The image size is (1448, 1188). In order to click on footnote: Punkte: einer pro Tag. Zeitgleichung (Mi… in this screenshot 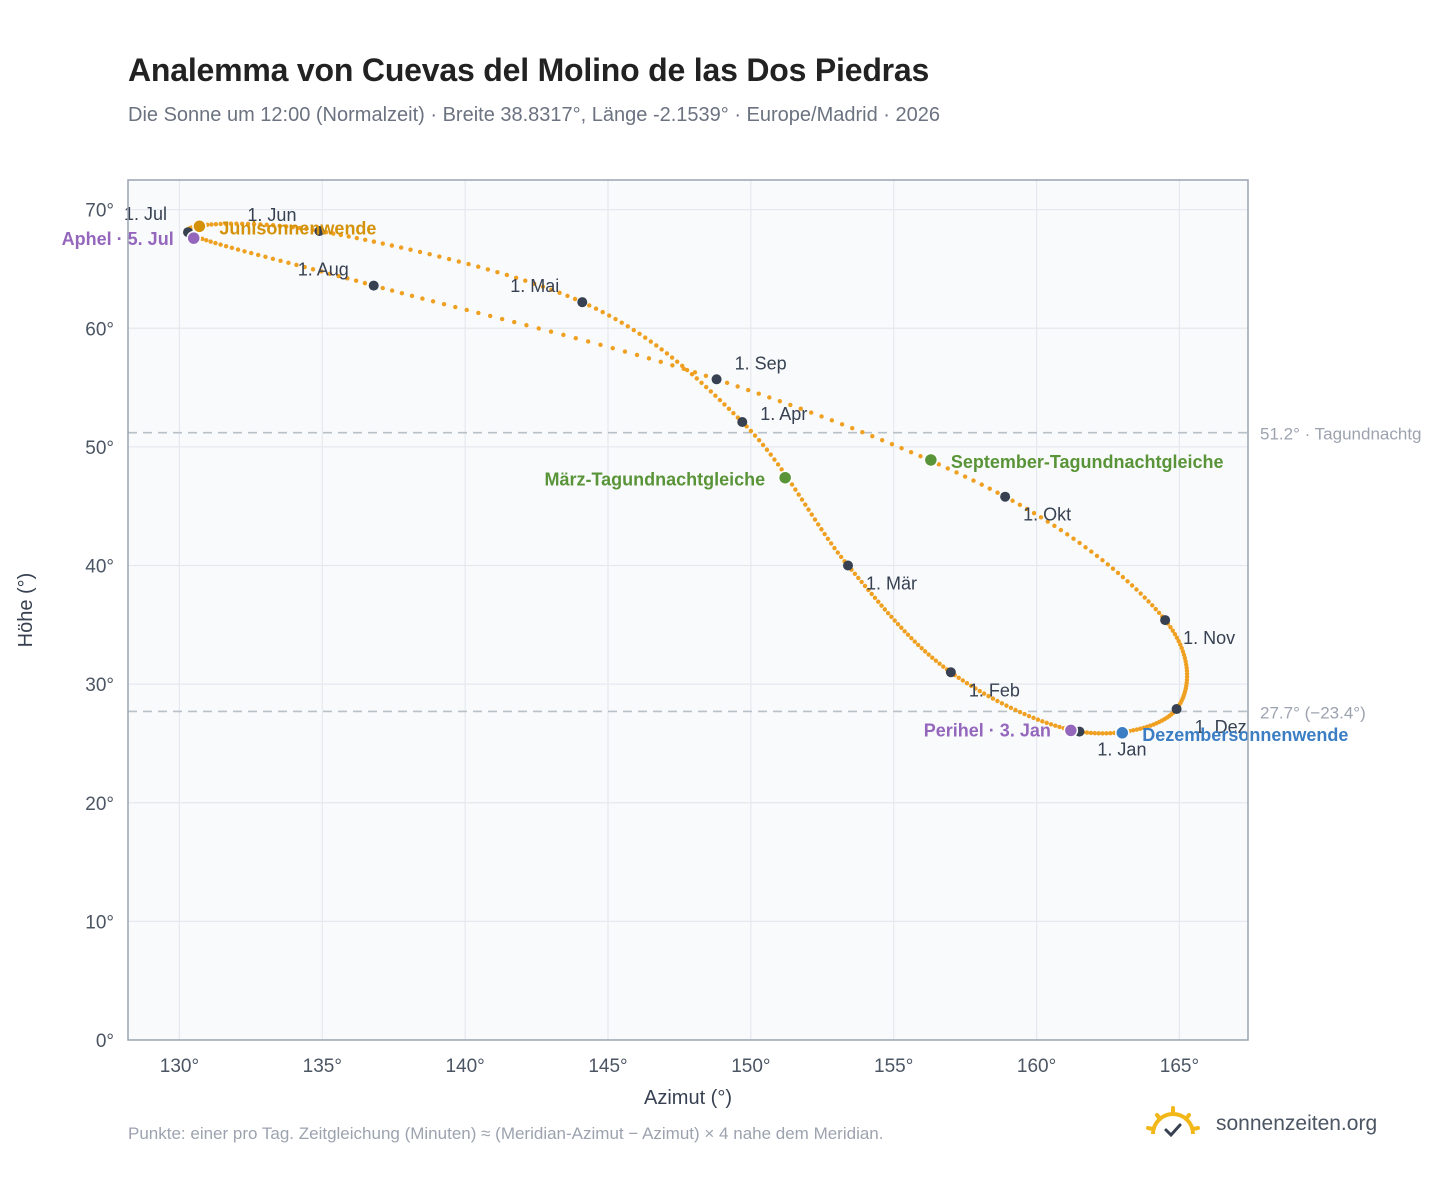, I will do `click(506, 1133)`.